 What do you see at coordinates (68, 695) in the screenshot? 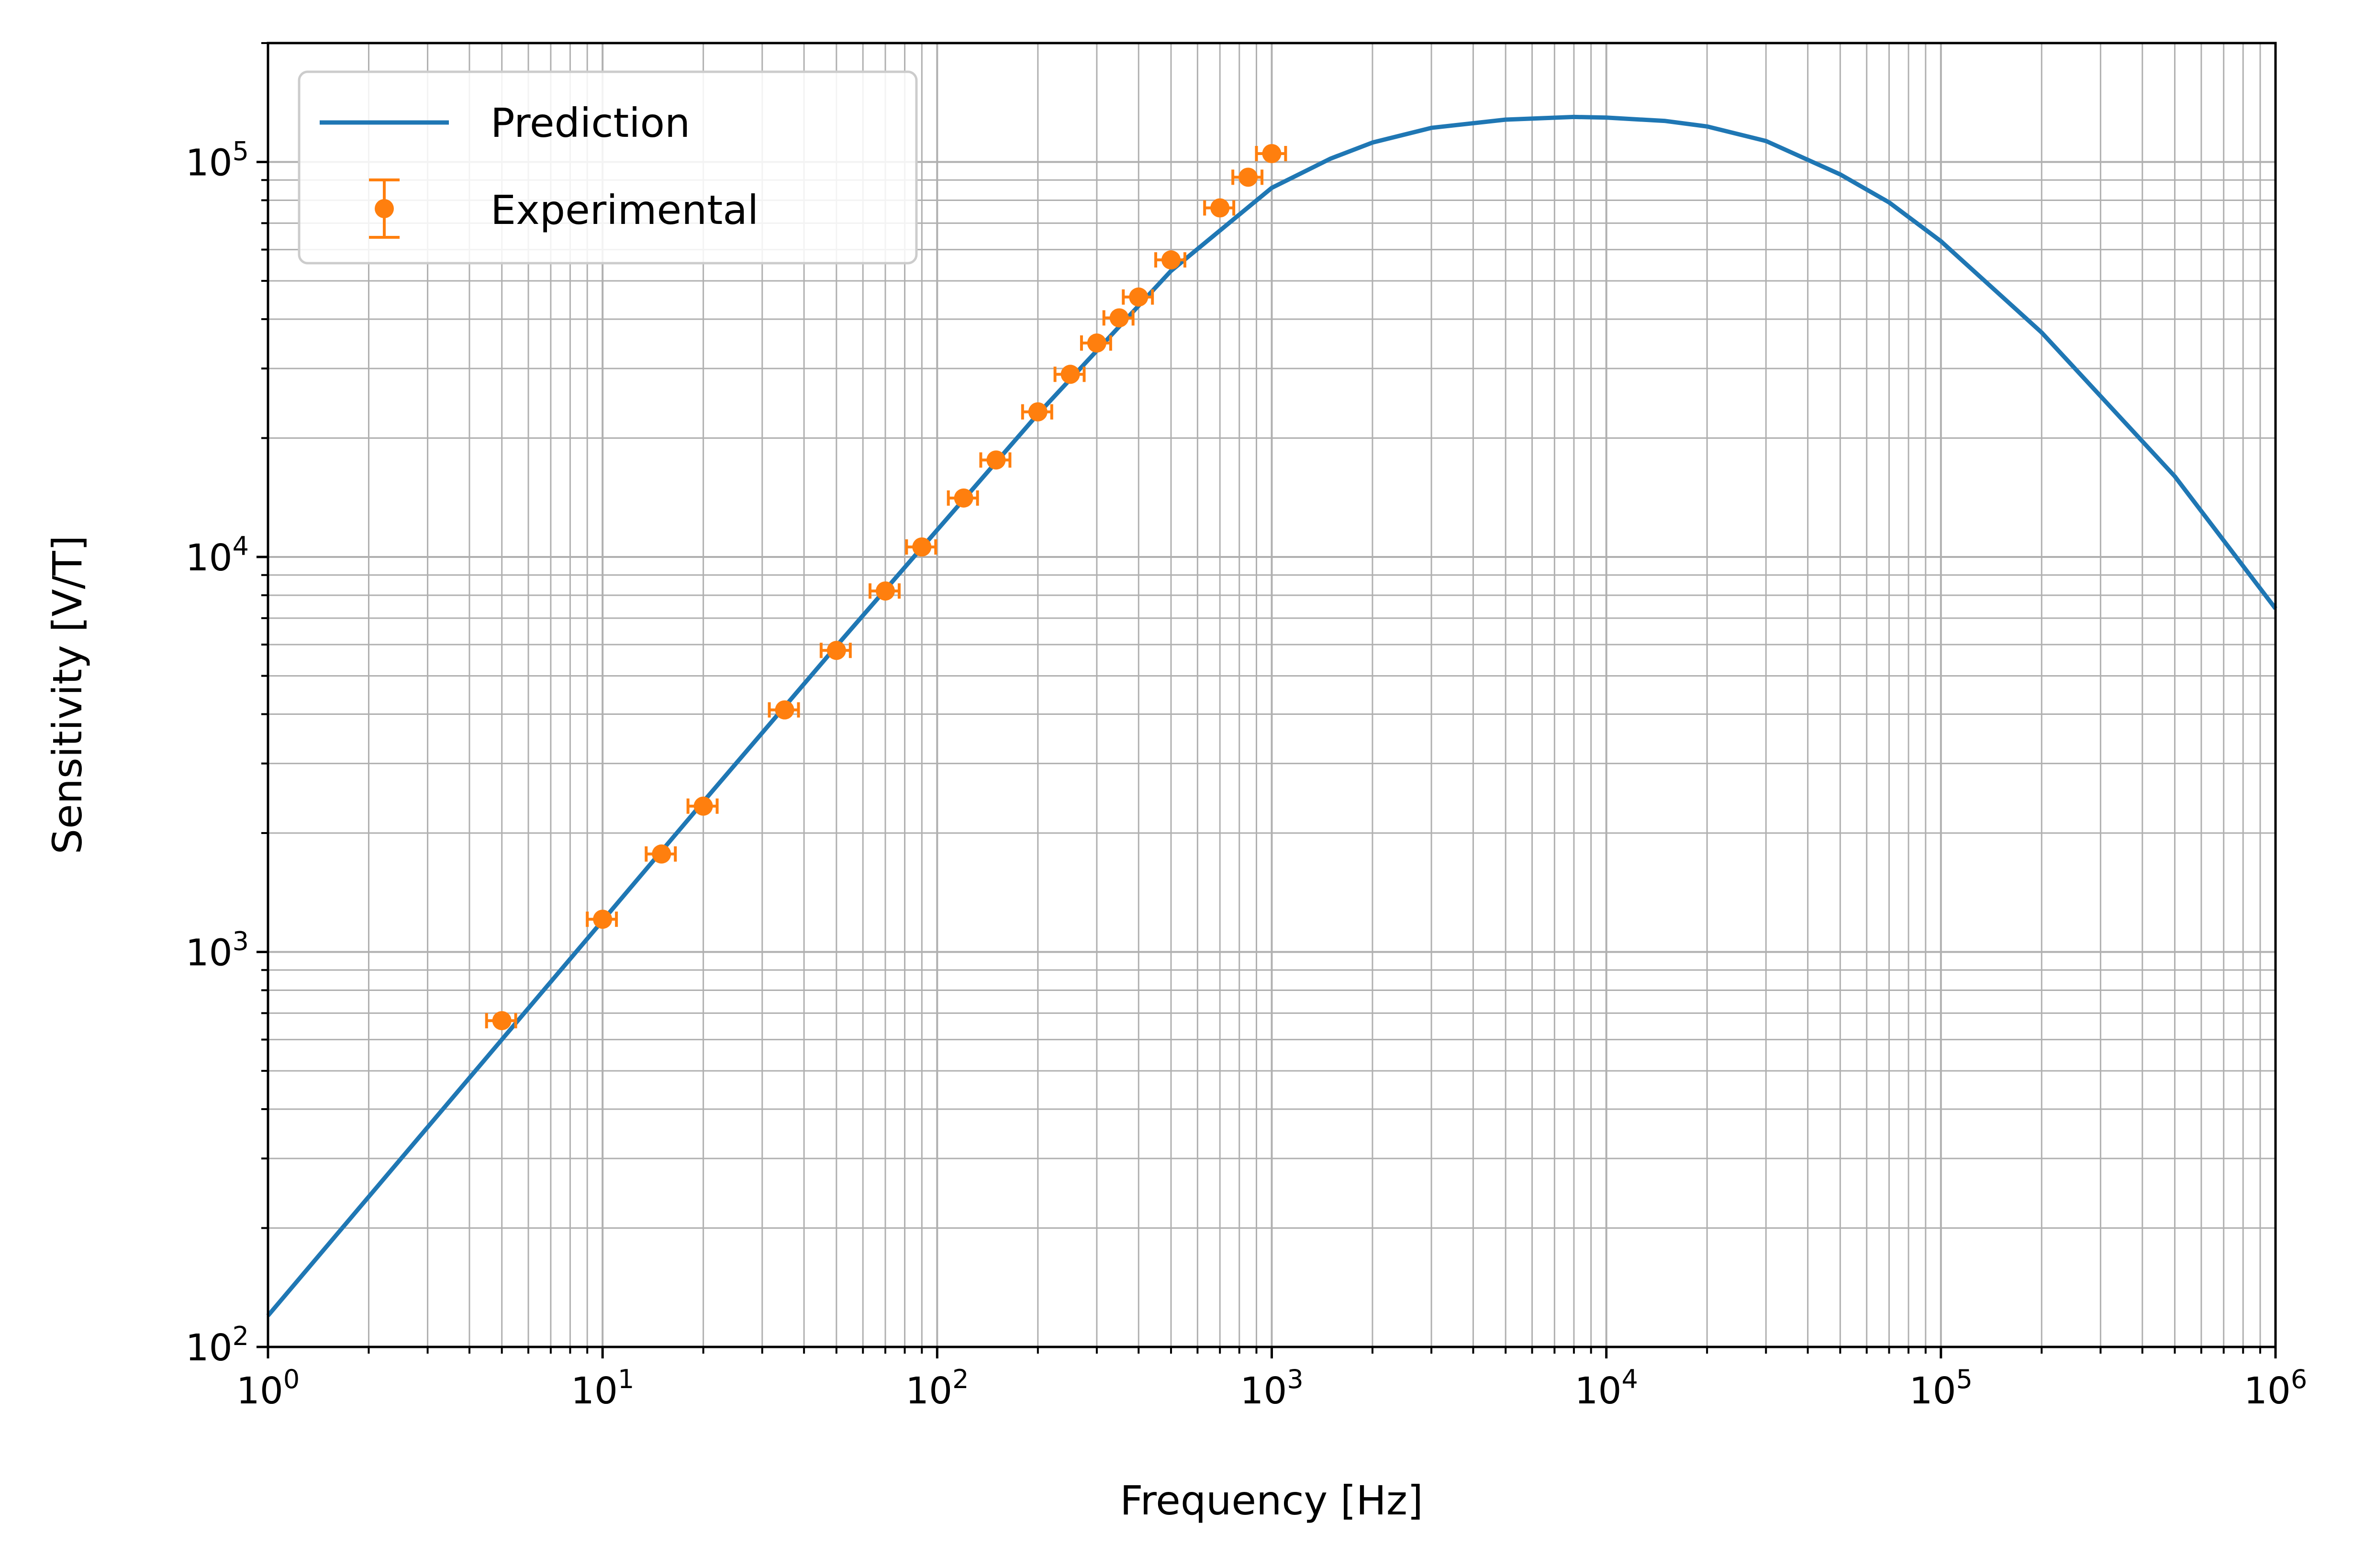
I see `y-axis-label: Sensitivity [V/T]` at bounding box center [68, 695].